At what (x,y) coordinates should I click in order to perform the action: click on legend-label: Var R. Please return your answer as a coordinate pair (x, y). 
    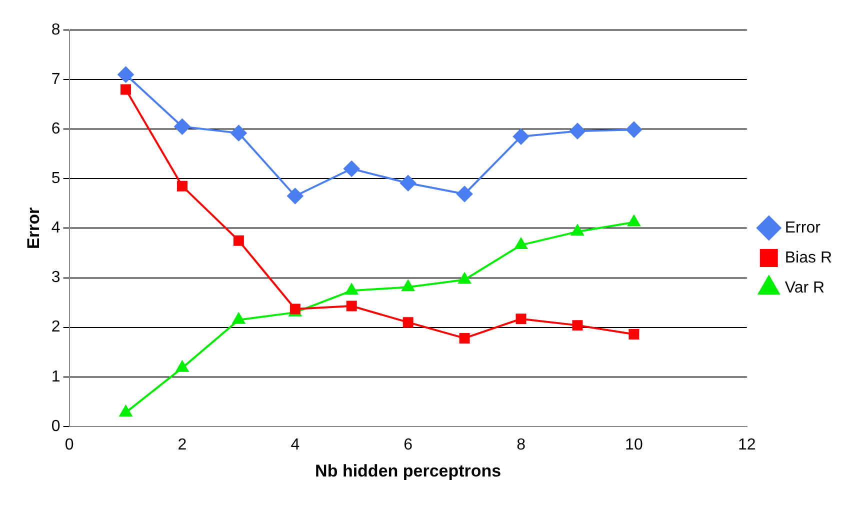
    Looking at the image, I should click on (804, 287).